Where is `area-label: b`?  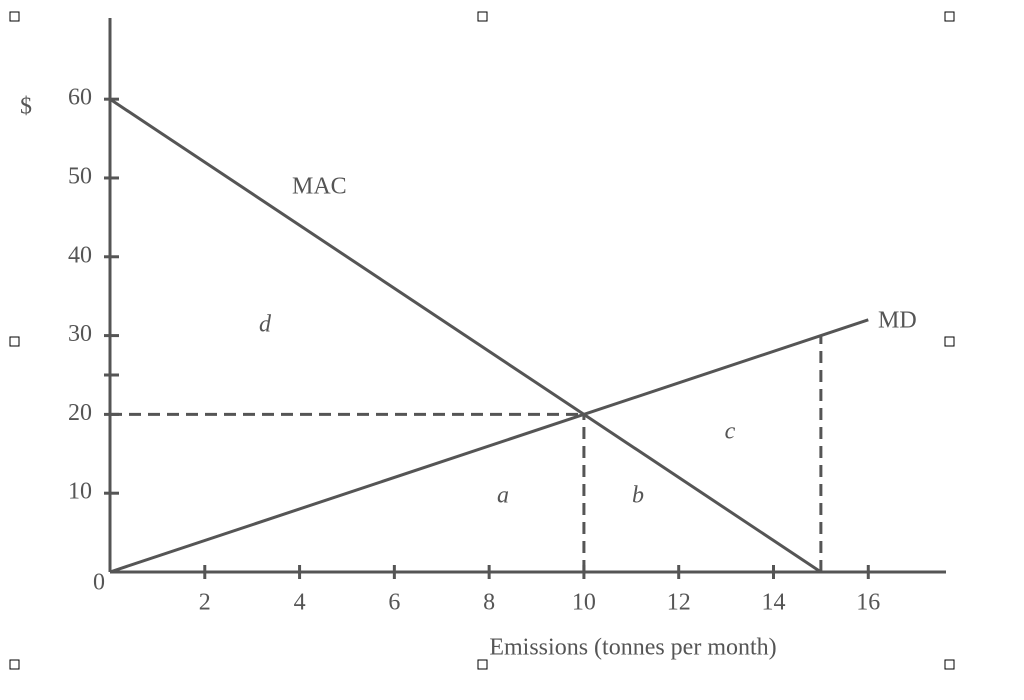 area-label: b is located at coordinates (638, 496).